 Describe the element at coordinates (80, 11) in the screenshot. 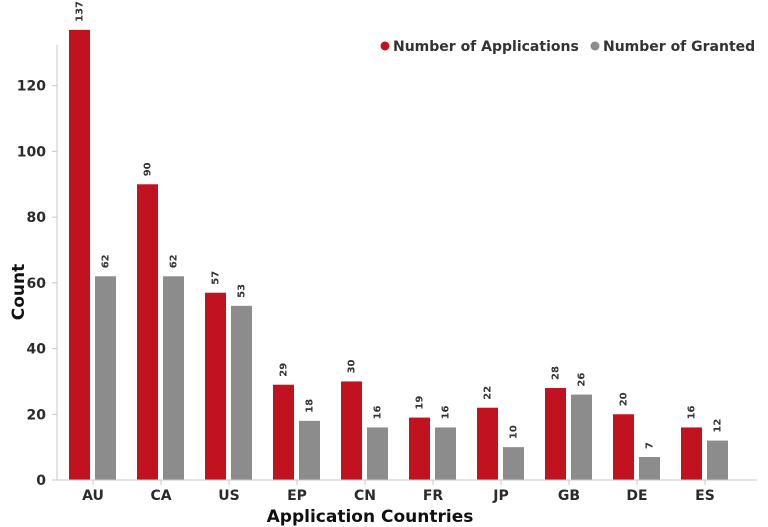

I see `data-label-applications-au: 137` at that location.